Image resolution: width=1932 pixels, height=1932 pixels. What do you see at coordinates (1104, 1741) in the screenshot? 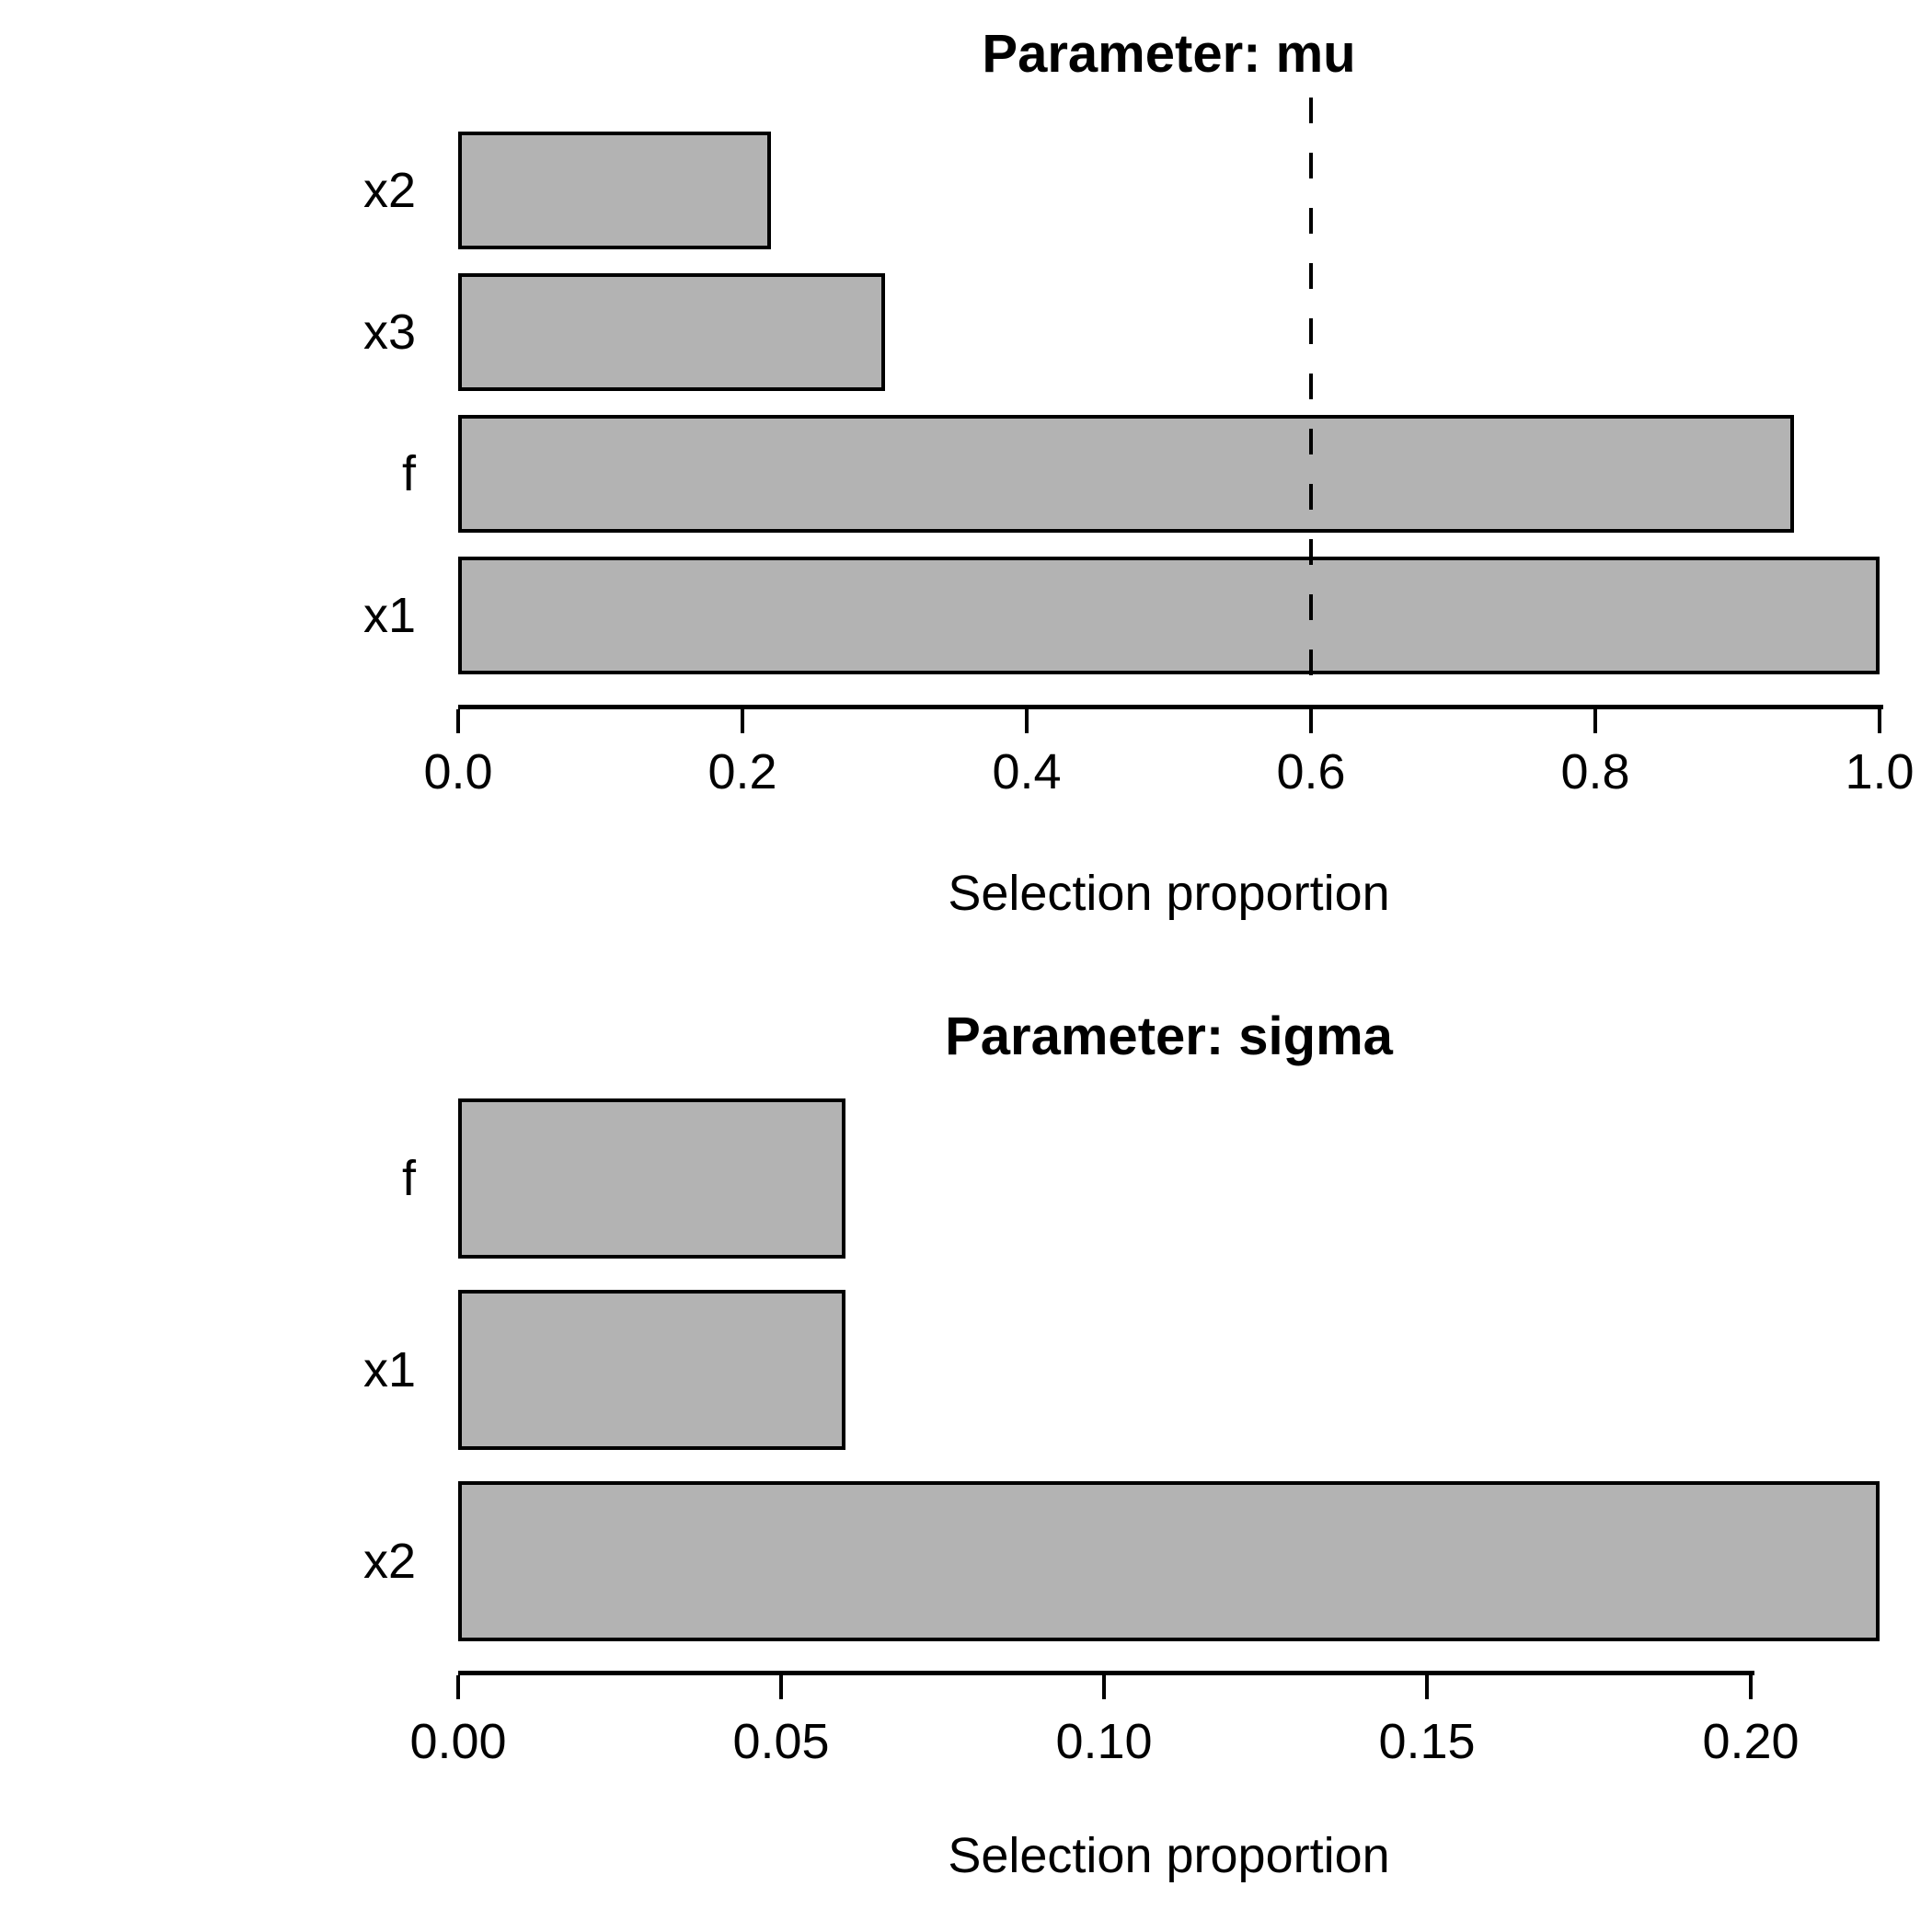
I see `x-axis-tick-label: 0.10` at bounding box center [1104, 1741].